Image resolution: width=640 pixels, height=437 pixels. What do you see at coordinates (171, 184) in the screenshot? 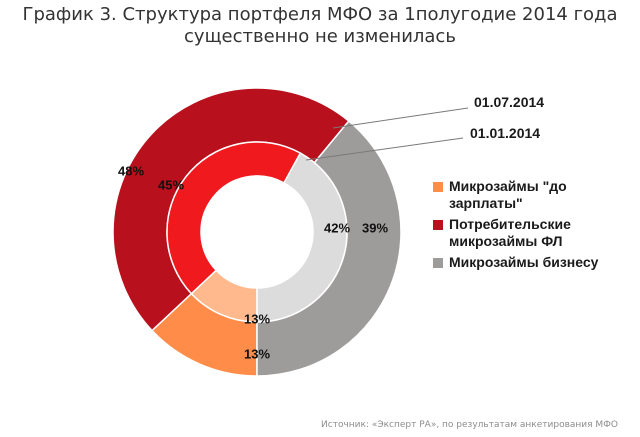
I see `inner-label-consumer: 45%` at bounding box center [171, 184].